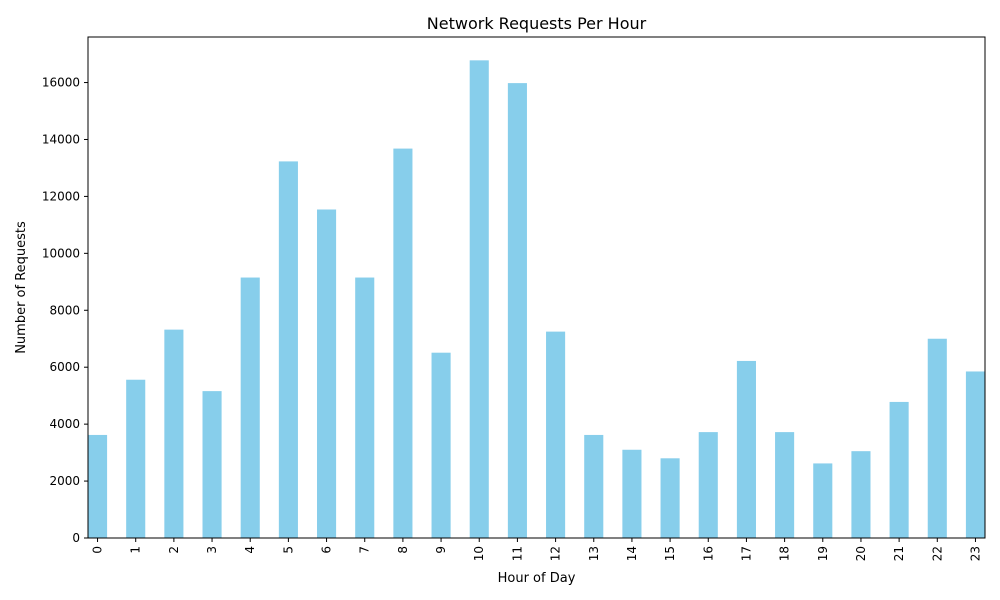  Describe the element at coordinates (365, 550) in the screenshot. I see `x-tick-label: 7` at that location.